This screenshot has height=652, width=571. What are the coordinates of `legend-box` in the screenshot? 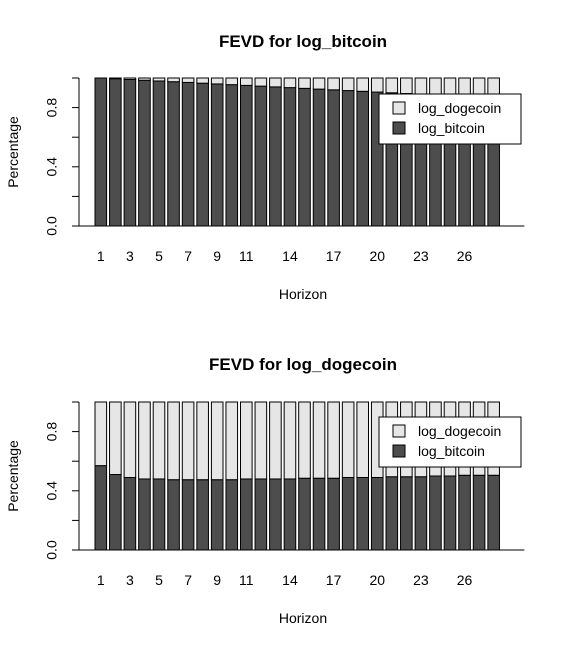 It's located at (450, 442).